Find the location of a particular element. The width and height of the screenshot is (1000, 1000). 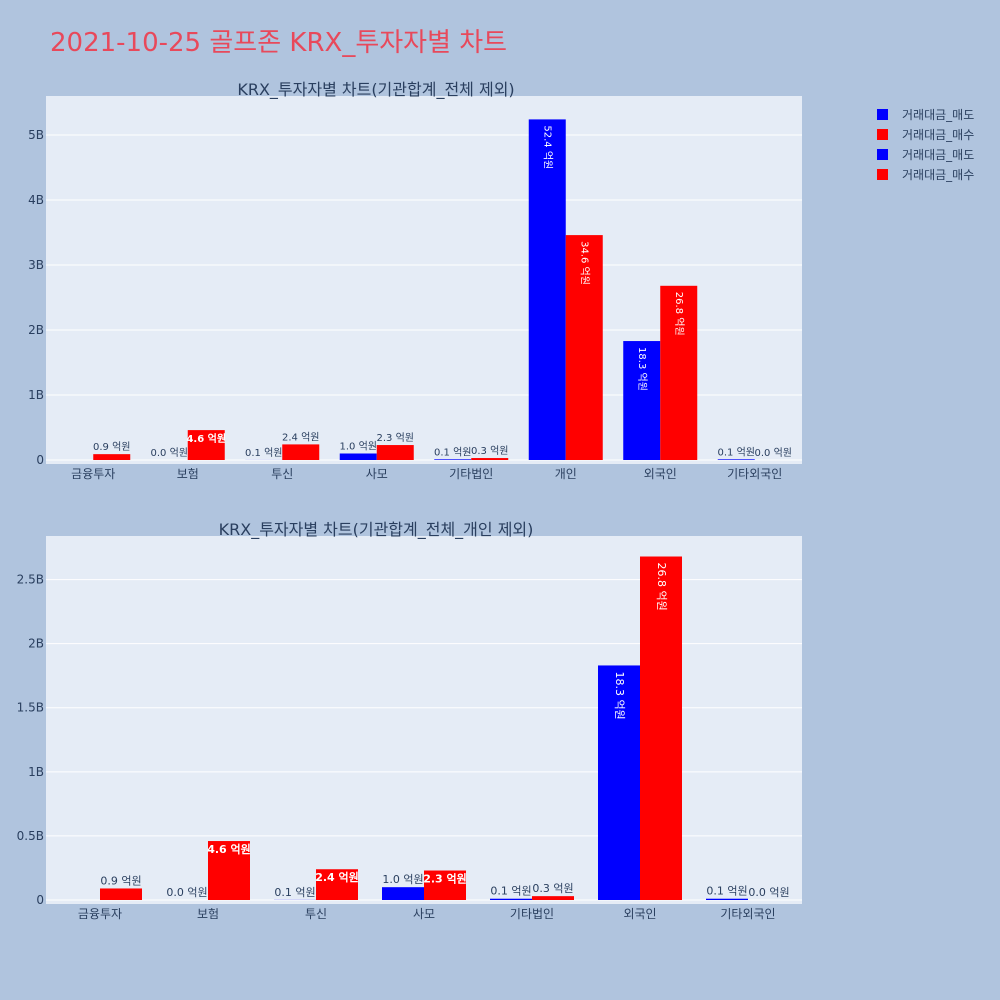

y-tick-label: 0.5B is located at coordinates (30, 836).